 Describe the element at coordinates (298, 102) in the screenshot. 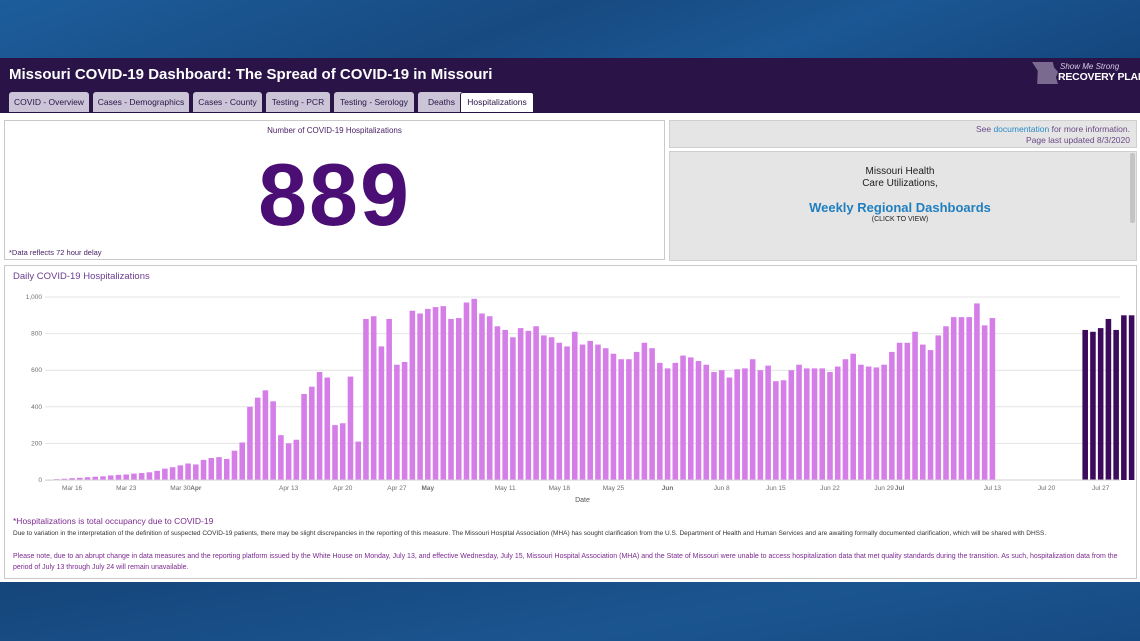

I see `tab-testing-pcr: Testing - PCR` at that location.